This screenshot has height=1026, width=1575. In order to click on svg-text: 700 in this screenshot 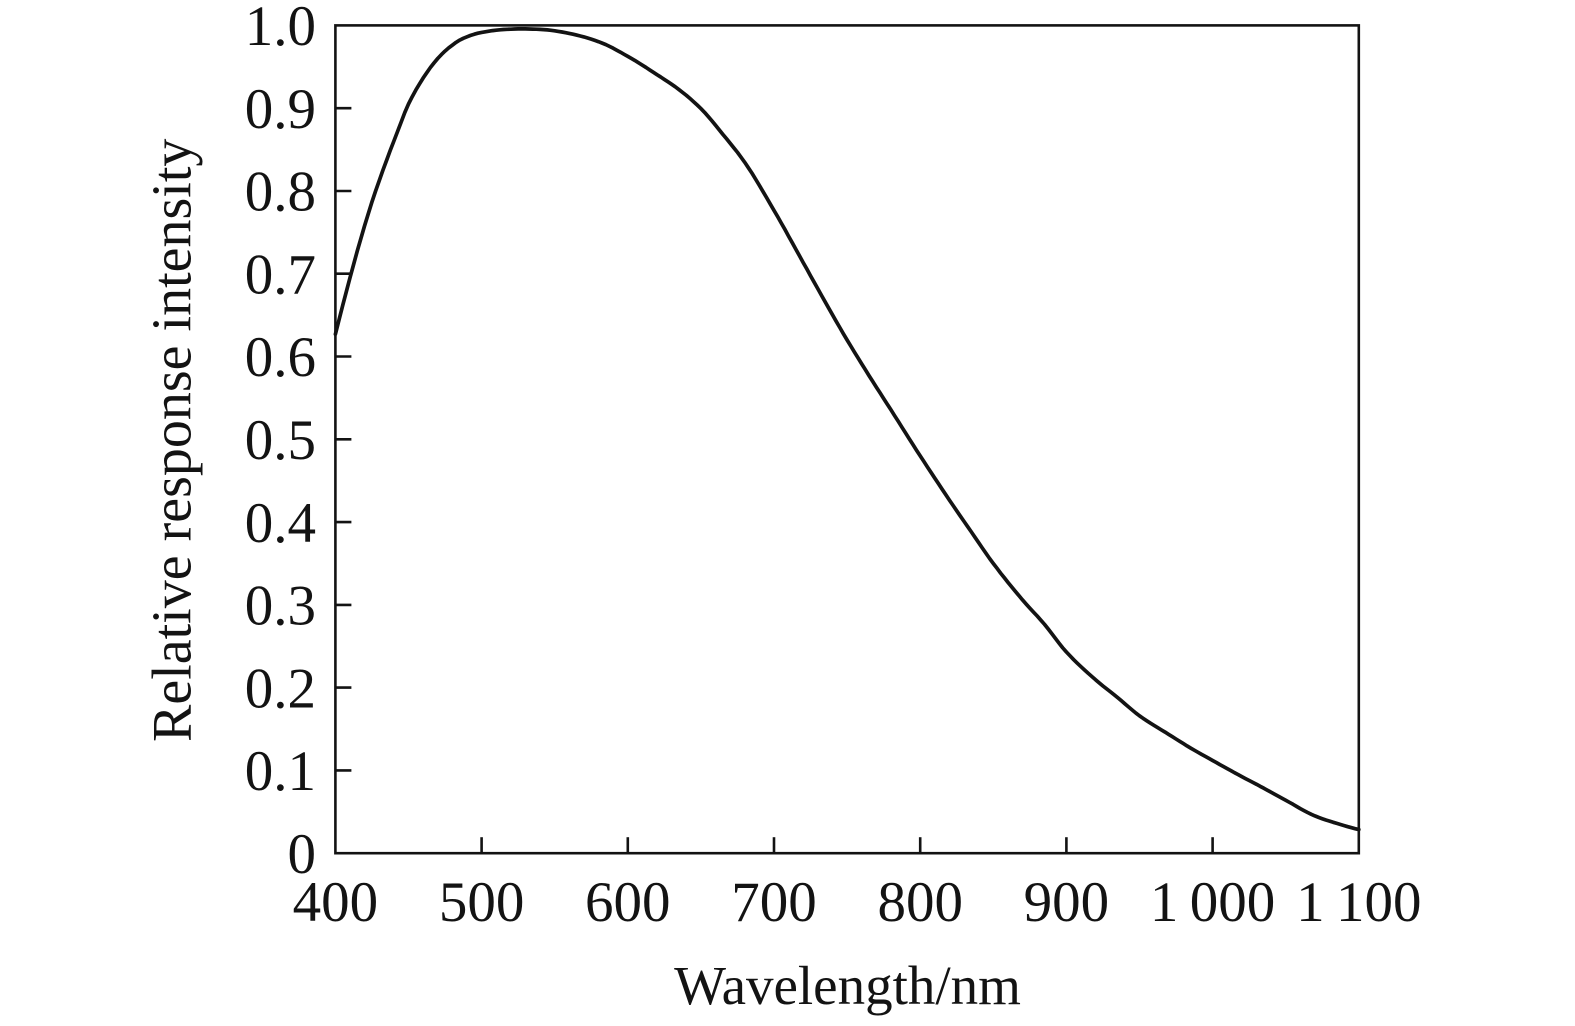, I will do `click(774, 902)`.